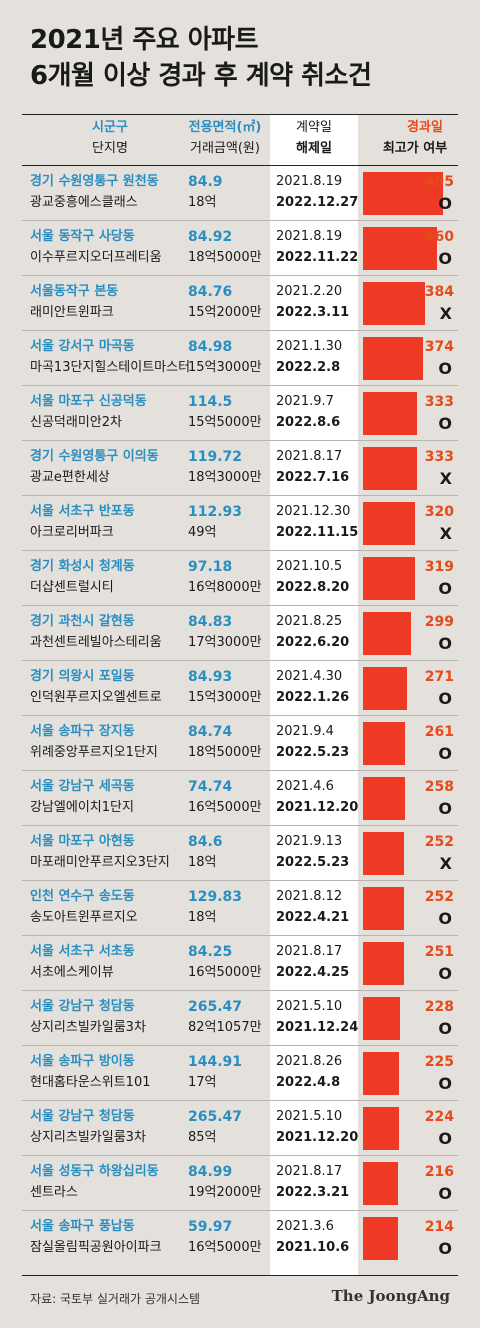 Image resolution: width=480 pixels, height=1328 pixels. What do you see at coordinates (202, 532) in the screenshot?
I see `row-price: 49억` at bounding box center [202, 532].